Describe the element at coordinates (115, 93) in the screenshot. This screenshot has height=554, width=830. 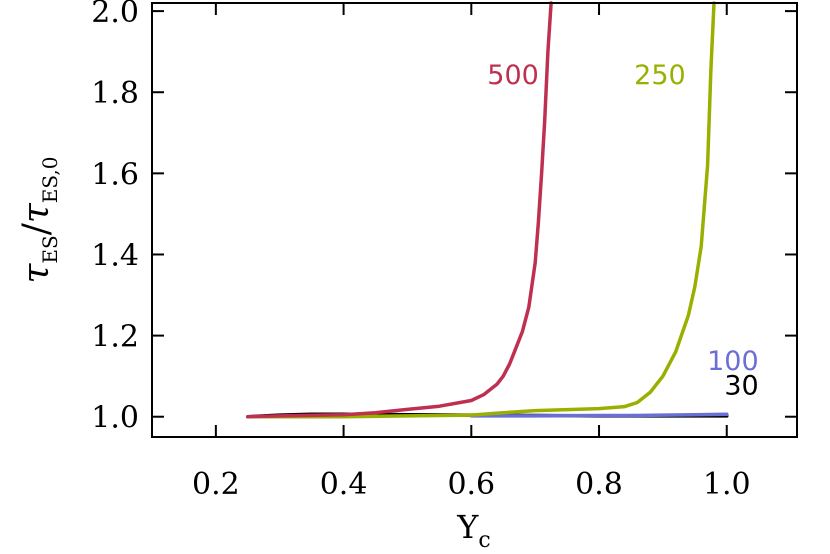
I see `y-tick-label: 1.8` at that location.